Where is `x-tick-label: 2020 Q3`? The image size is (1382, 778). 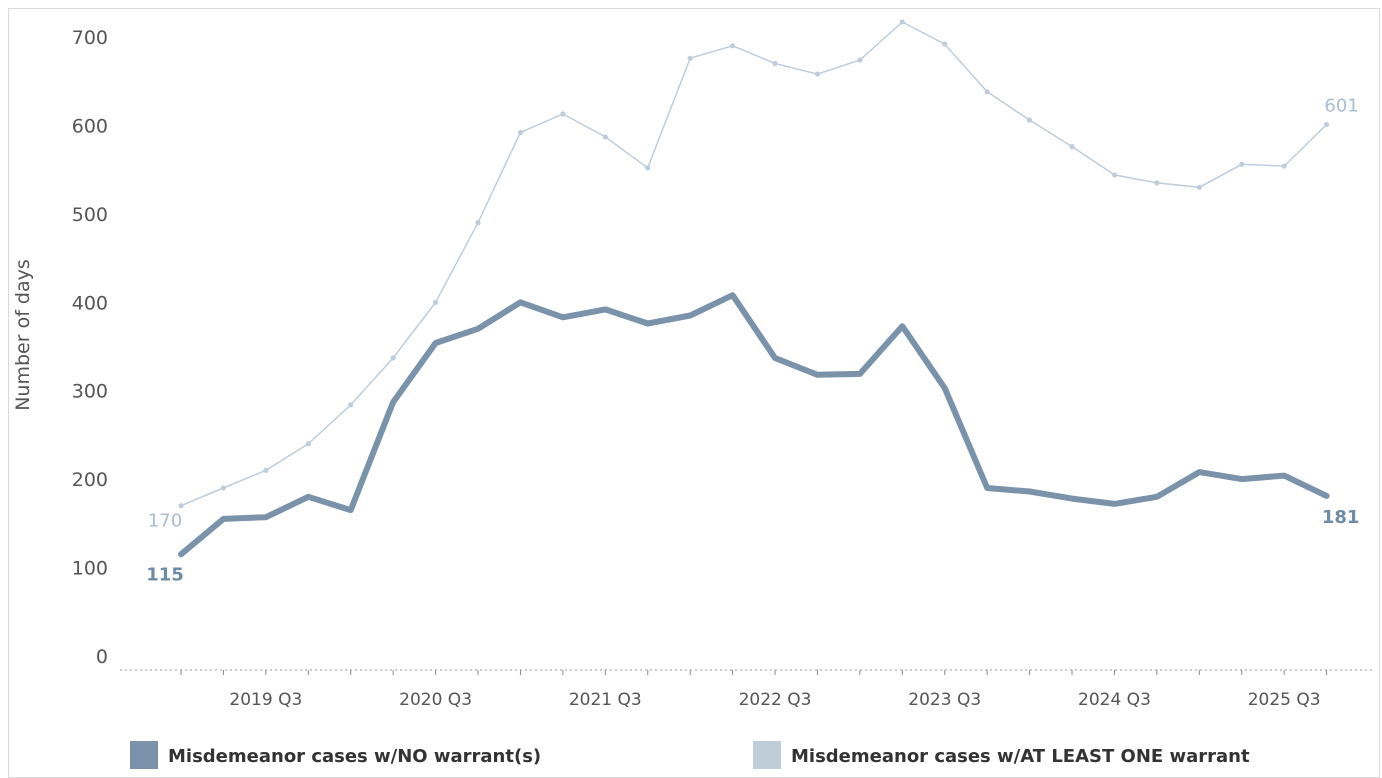 x-tick-label: 2020 Q3 is located at coordinates (435, 700).